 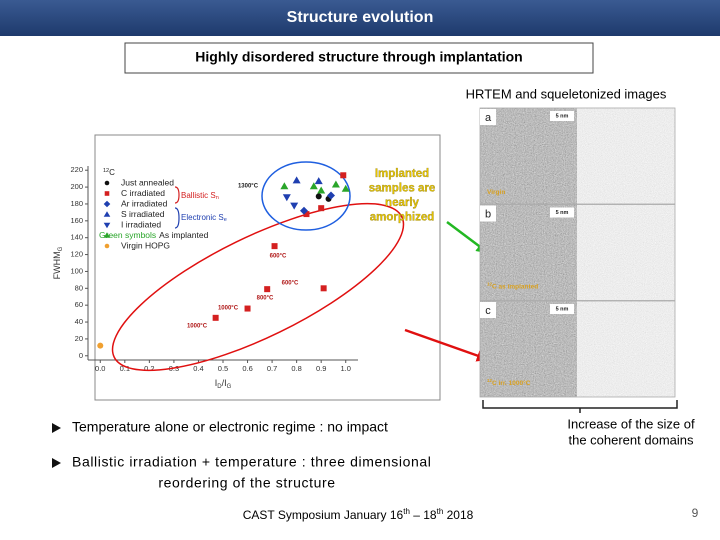 What do you see at coordinates (272, 368) in the screenshot?
I see `x-tick-label: 0.7` at bounding box center [272, 368].